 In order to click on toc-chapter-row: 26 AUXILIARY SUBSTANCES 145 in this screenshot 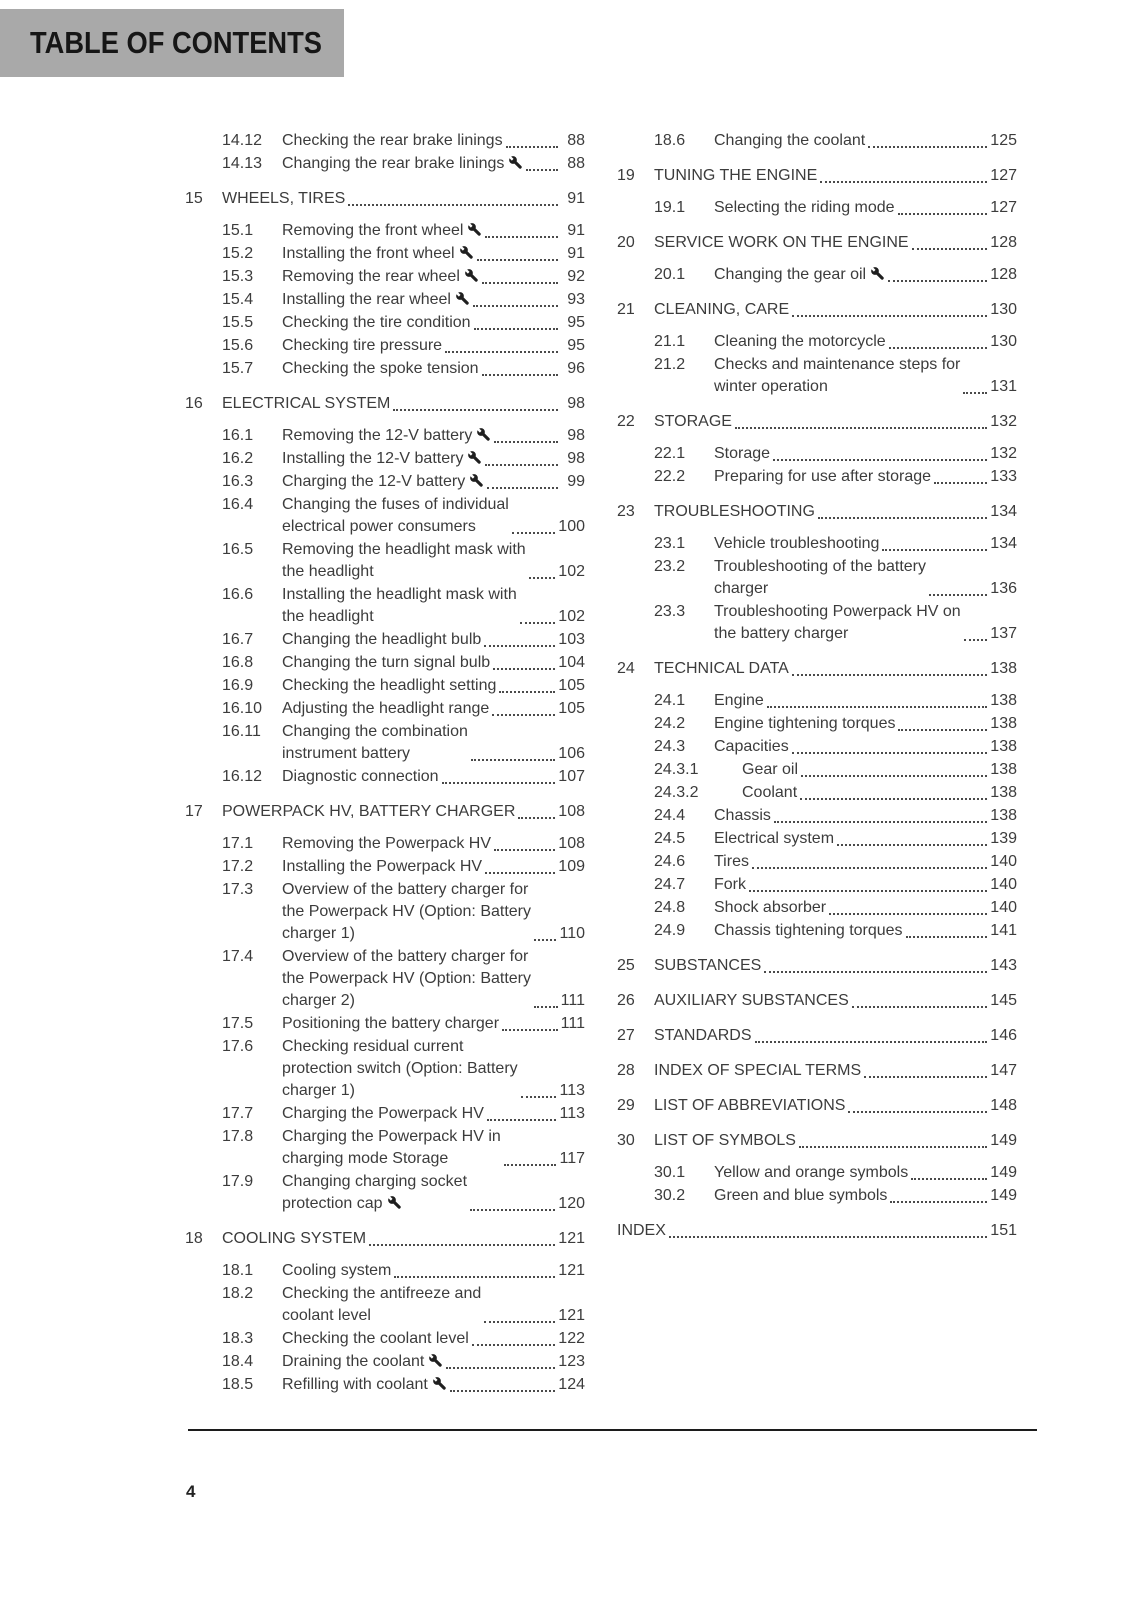, I will do `click(817, 1001)`.